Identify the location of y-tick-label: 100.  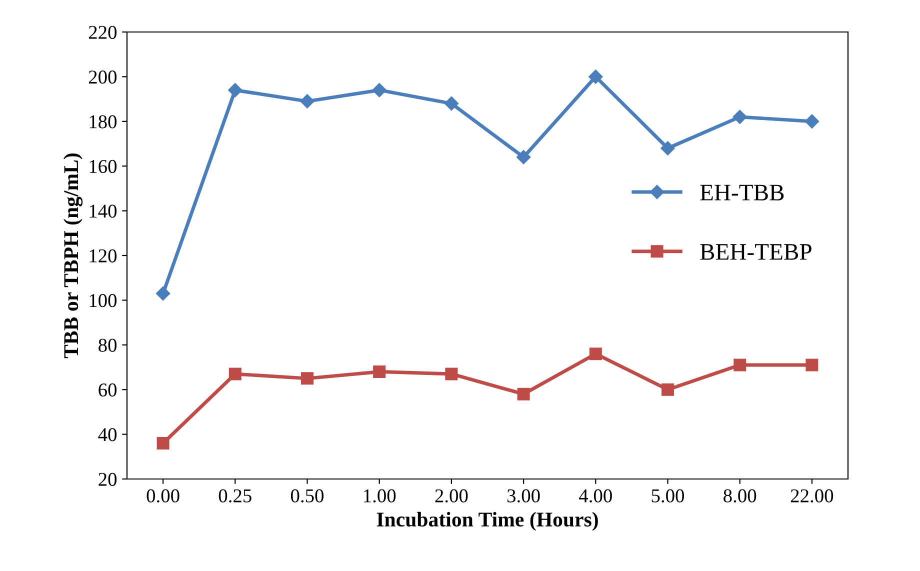
(103, 301).